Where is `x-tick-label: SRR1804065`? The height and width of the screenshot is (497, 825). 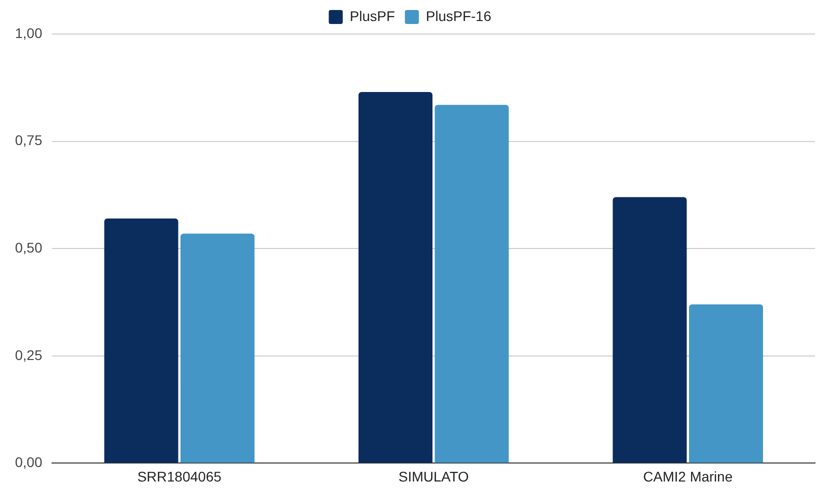 x-tick-label: SRR1804065 is located at coordinates (179, 476).